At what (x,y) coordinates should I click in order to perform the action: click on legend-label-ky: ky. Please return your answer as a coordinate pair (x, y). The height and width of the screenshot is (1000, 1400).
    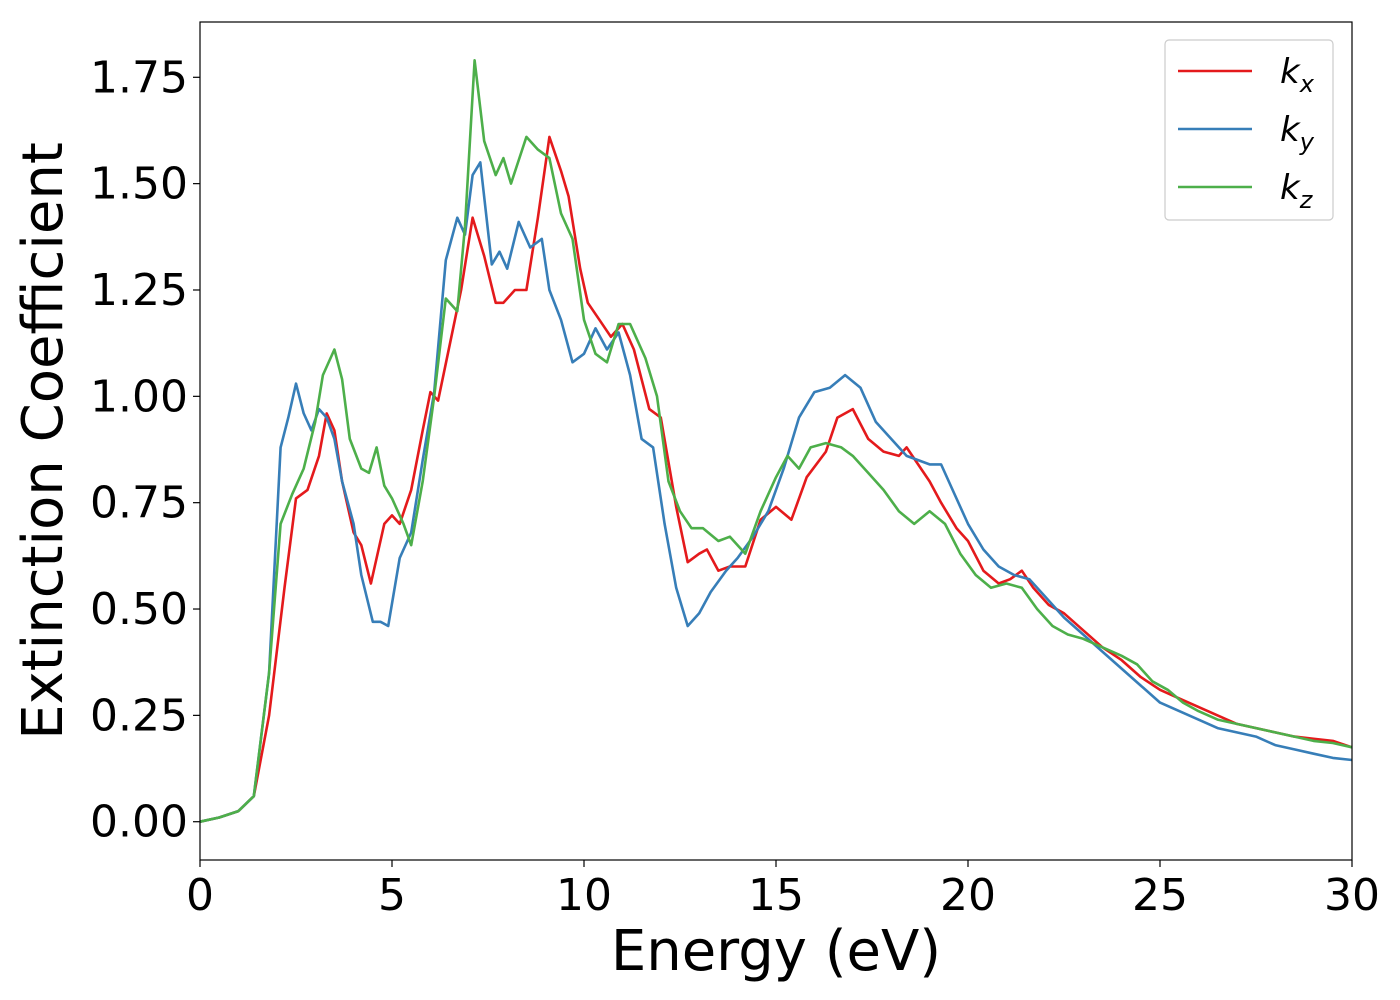
    Looking at the image, I should click on (1297, 133).